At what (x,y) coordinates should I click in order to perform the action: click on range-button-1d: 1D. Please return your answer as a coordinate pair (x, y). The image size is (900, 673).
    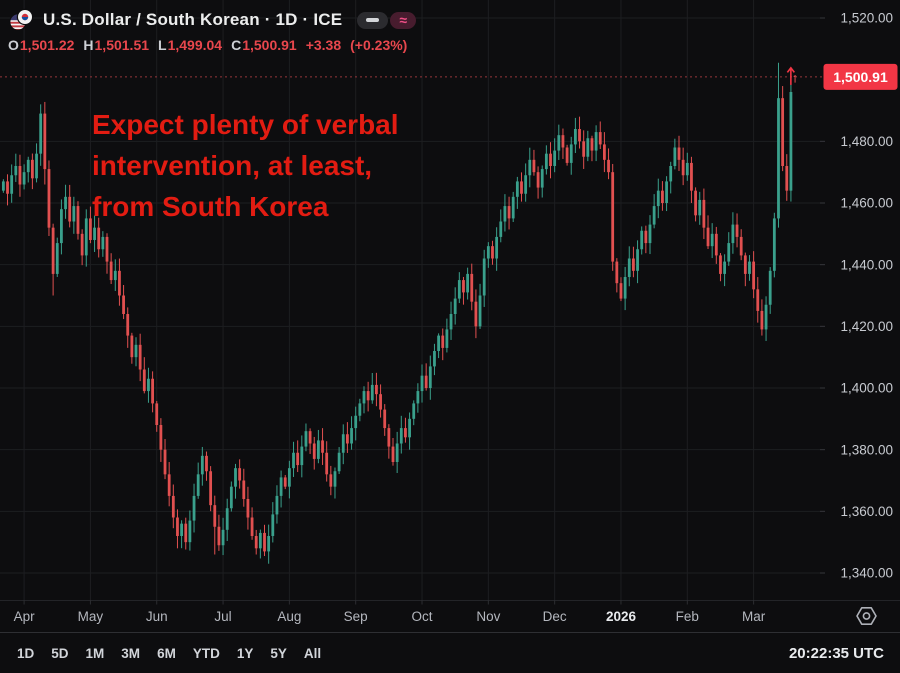
    Looking at the image, I should click on (26, 653).